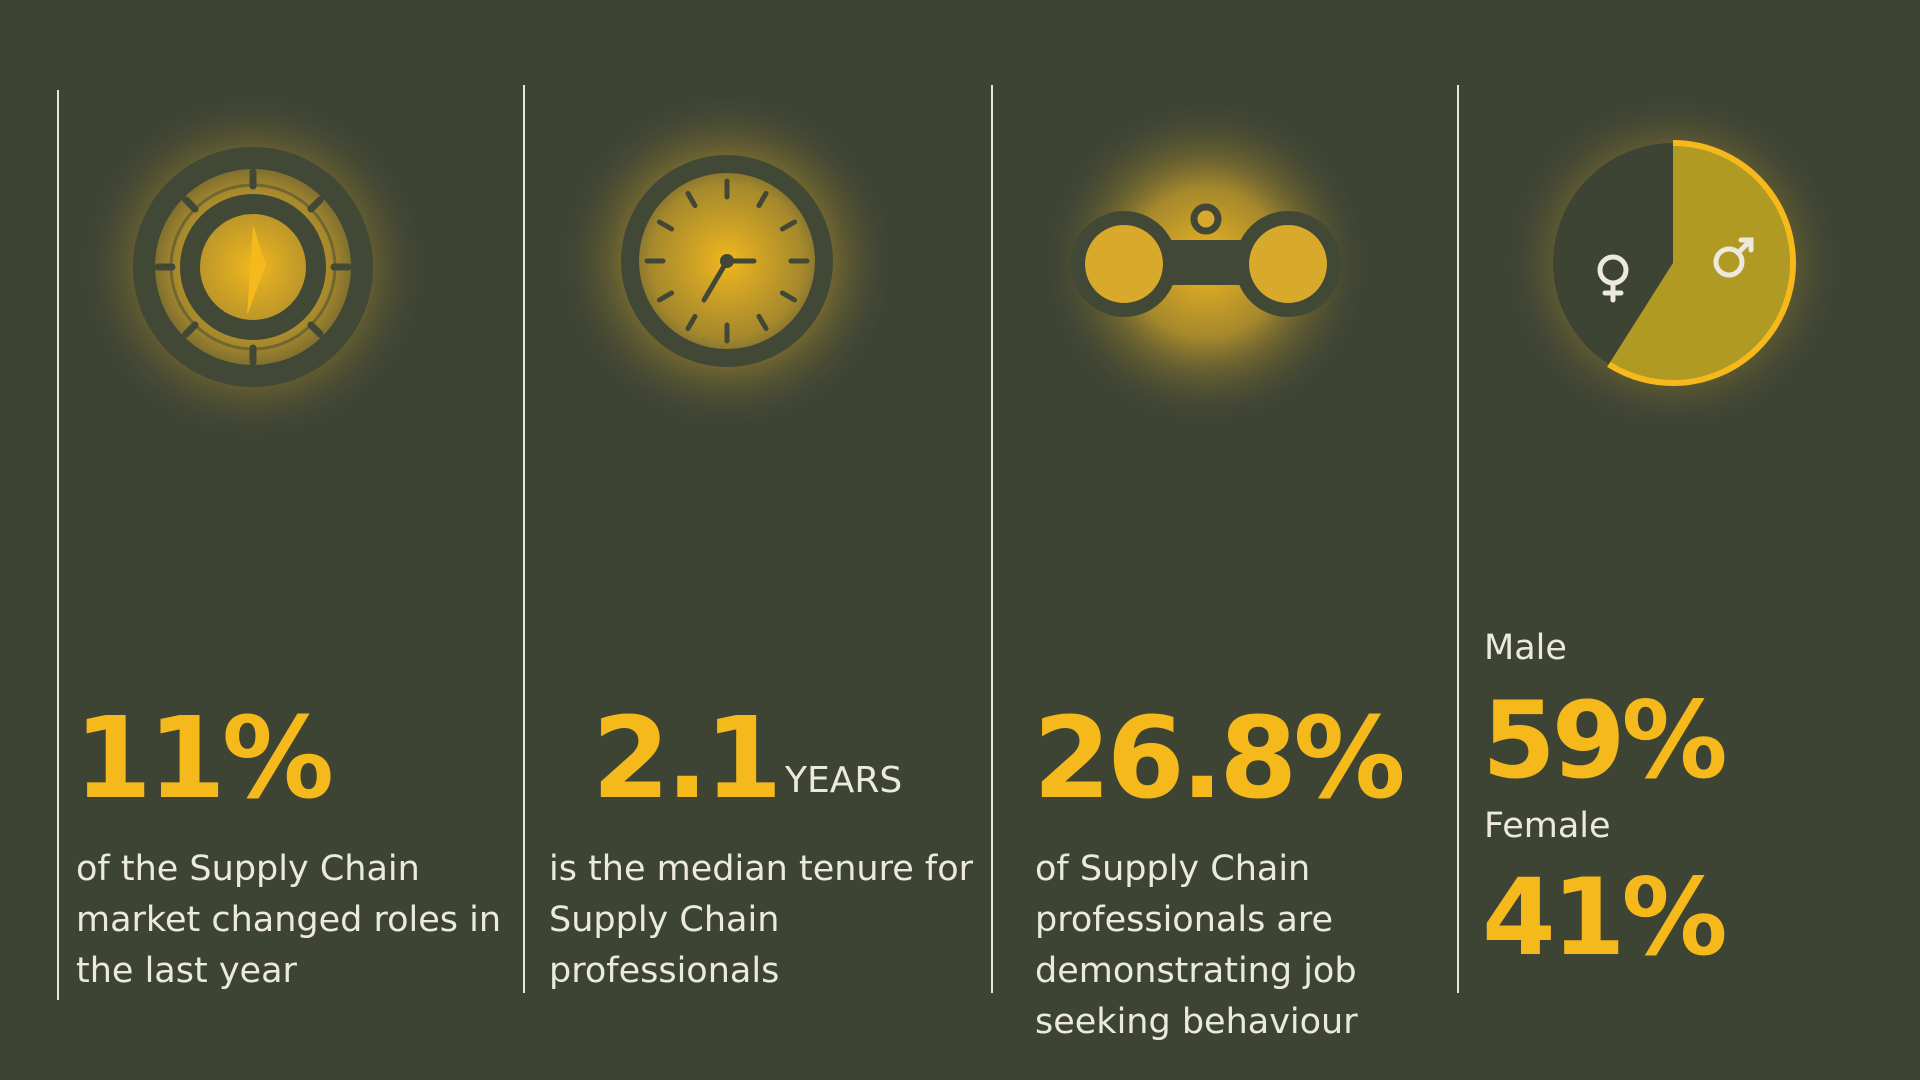 The image size is (1920, 1080). Describe the element at coordinates (1605, 917) in the screenshot. I see `stat: 41%` at that location.